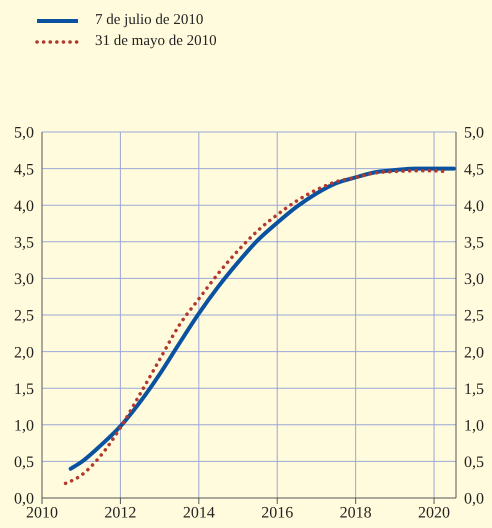 The image size is (492, 528). What do you see at coordinates (24, 353) in the screenshot?
I see `y-tick-label: 2,0` at bounding box center [24, 353].